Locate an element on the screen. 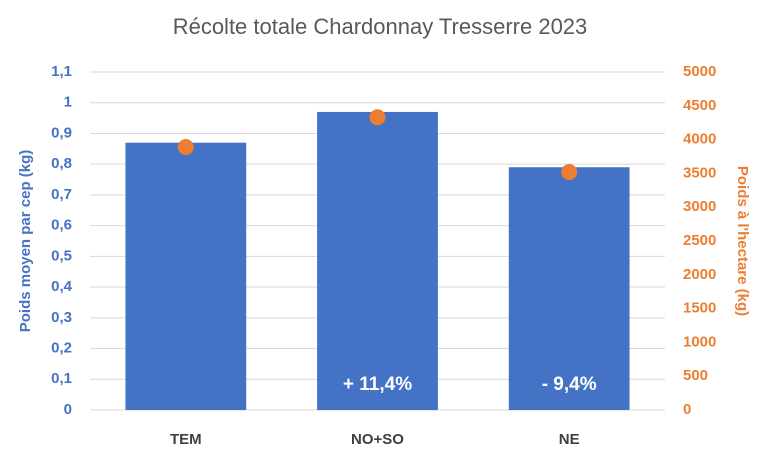  y2-tick-label: 0 is located at coordinates (687, 409).